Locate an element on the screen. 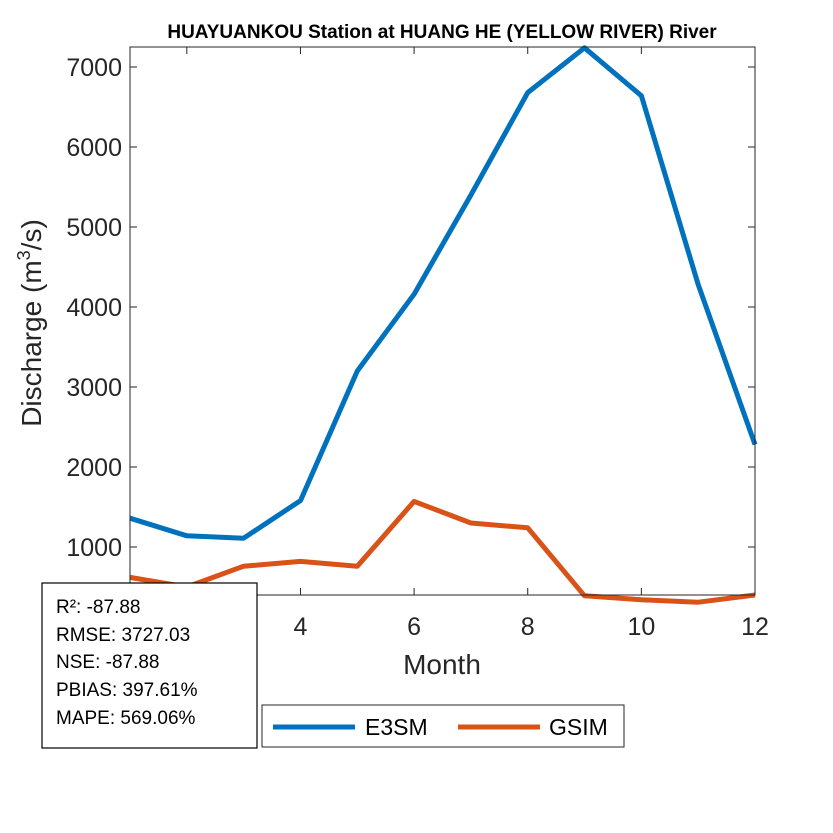  legend-label-e3sm: E3SM is located at coordinates (396, 727).